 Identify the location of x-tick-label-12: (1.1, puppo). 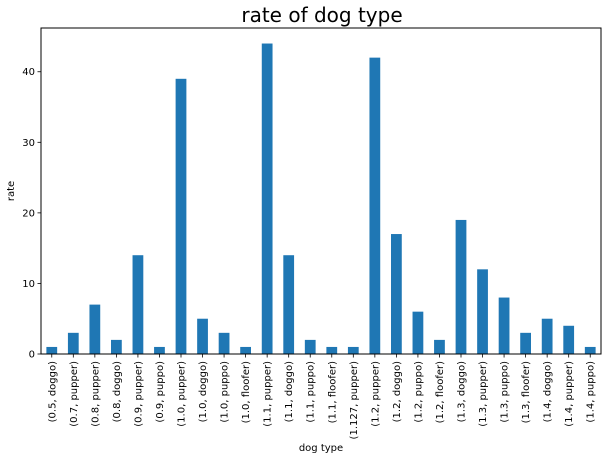
(311, 392).